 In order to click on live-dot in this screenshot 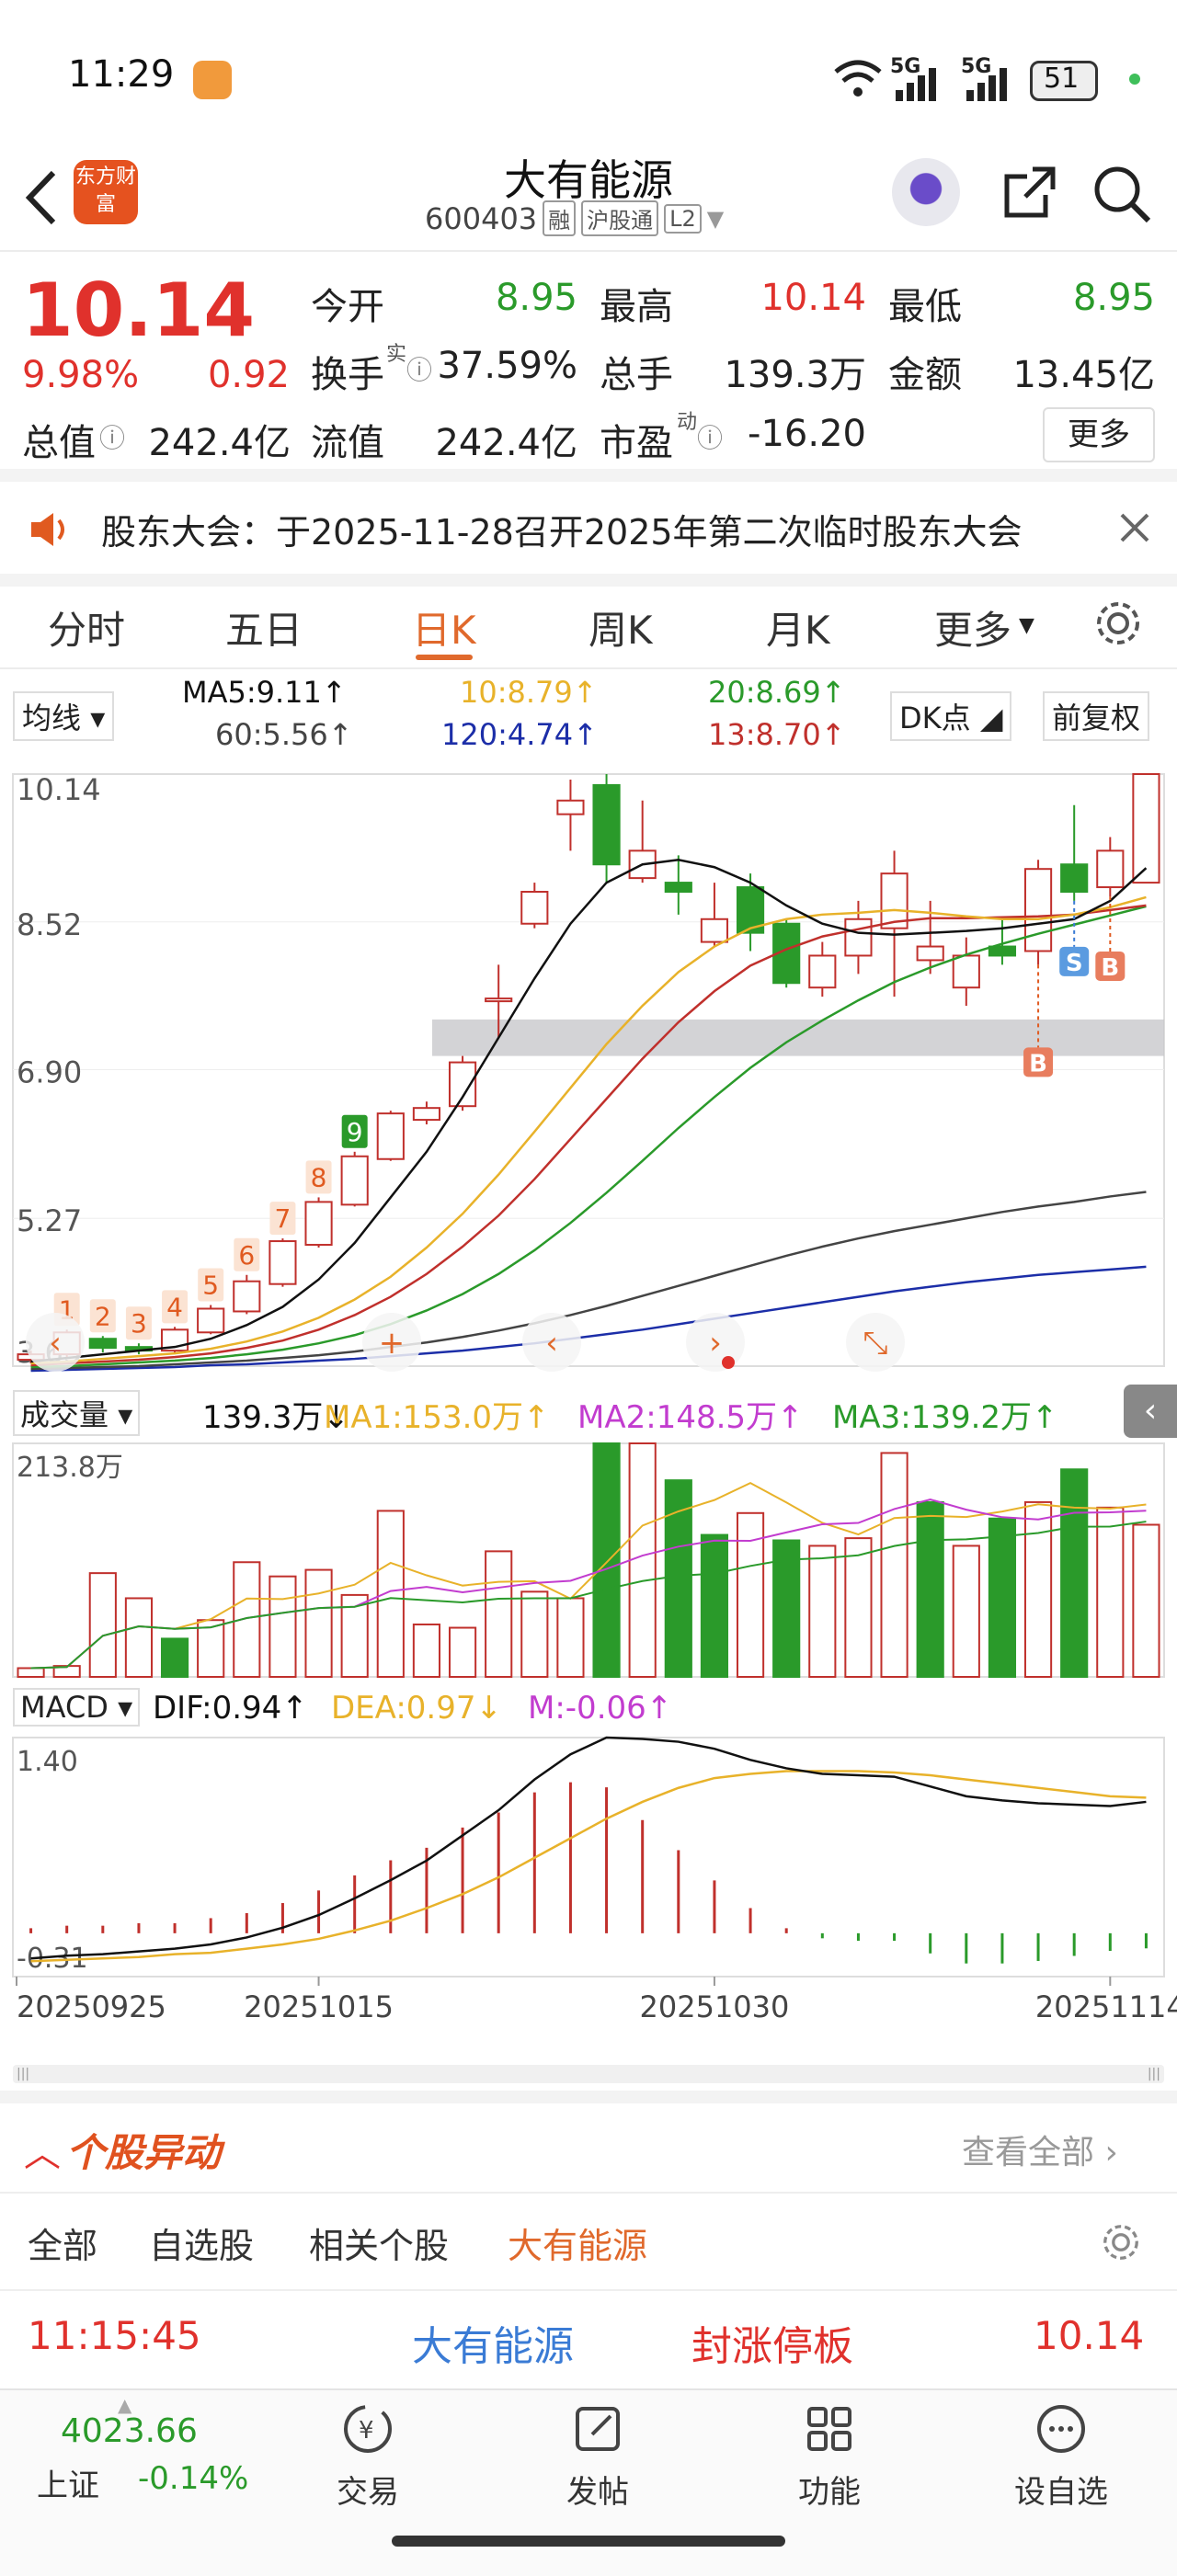, I will do `click(728, 1362)`.